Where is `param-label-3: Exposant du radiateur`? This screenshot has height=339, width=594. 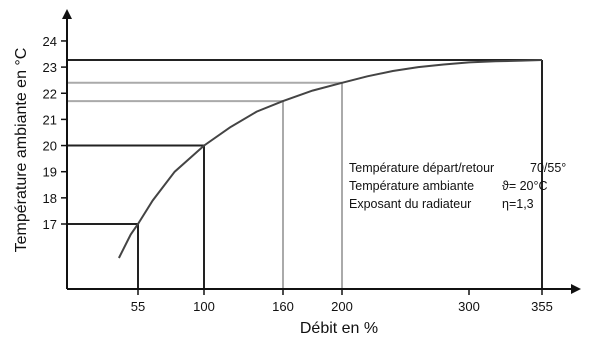 param-label-3: Exposant du radiateur is located at coordinates (410, 204).